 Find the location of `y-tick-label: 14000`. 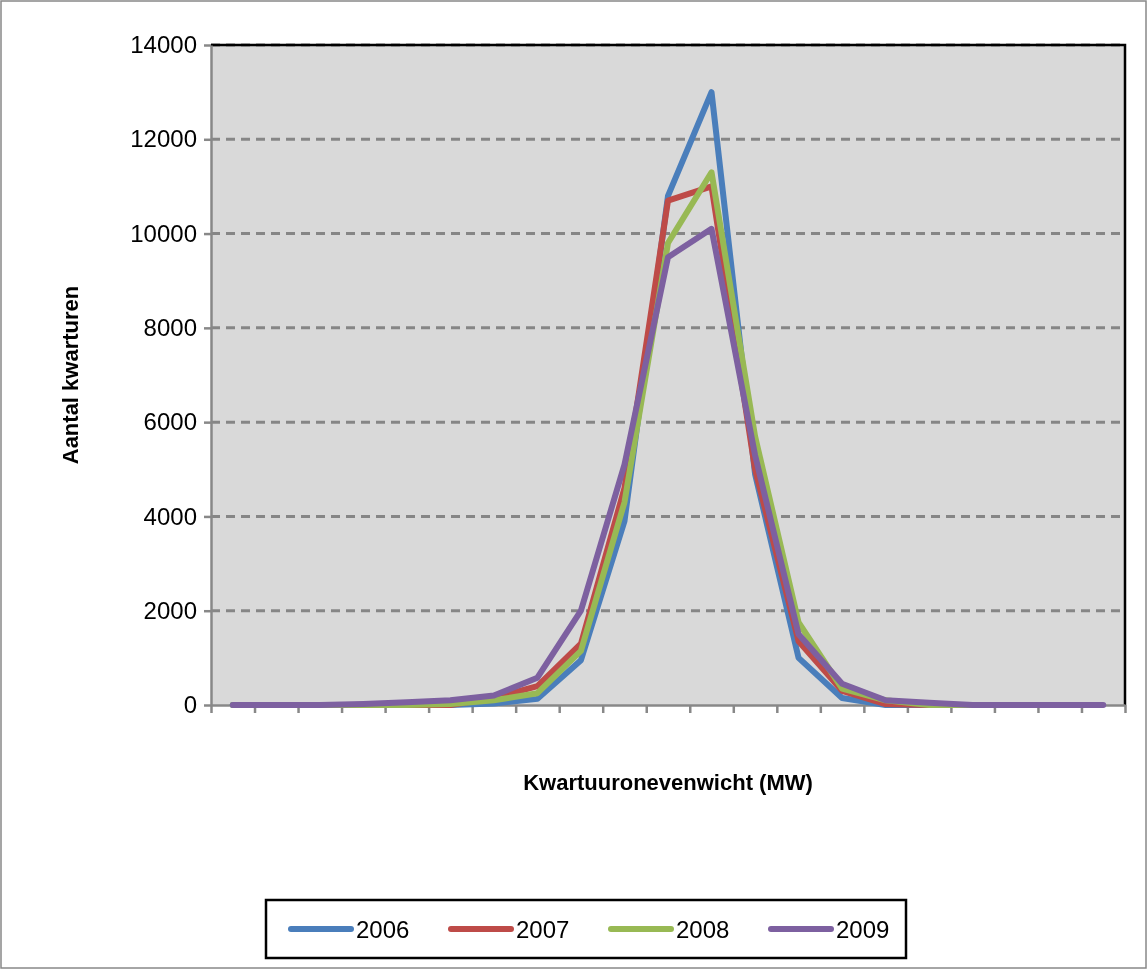

y-tick-label: 14000 is located at coordinates (163, 45).